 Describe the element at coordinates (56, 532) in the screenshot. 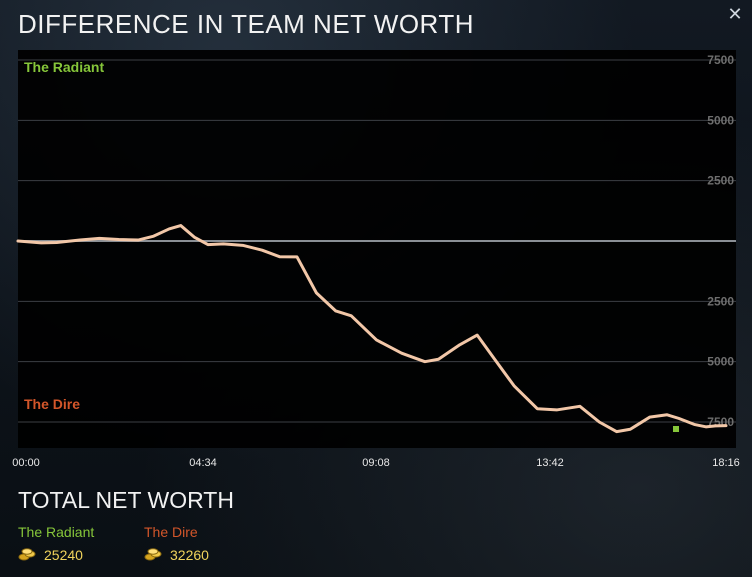

I see `radiant-team-name: The Radiant` at that location.